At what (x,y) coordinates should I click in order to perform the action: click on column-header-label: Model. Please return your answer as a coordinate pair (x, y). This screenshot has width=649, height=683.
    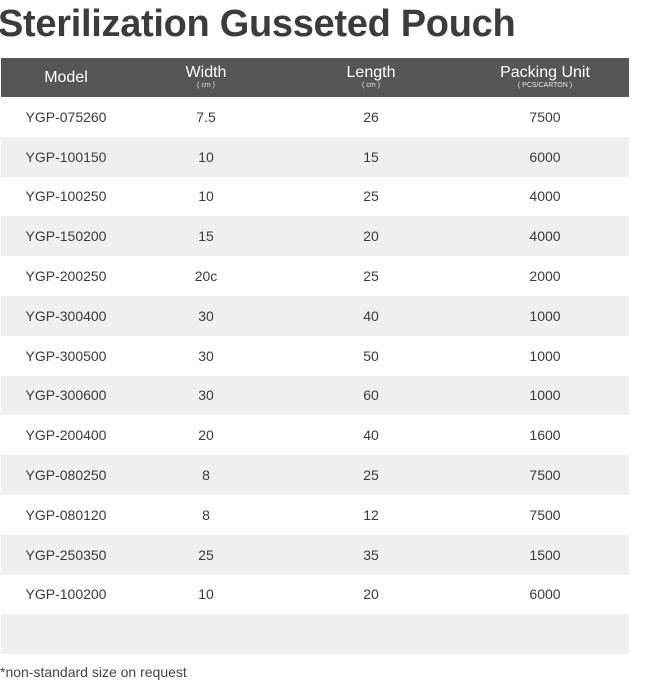
    Looking at the image, I should click on (66, 77).